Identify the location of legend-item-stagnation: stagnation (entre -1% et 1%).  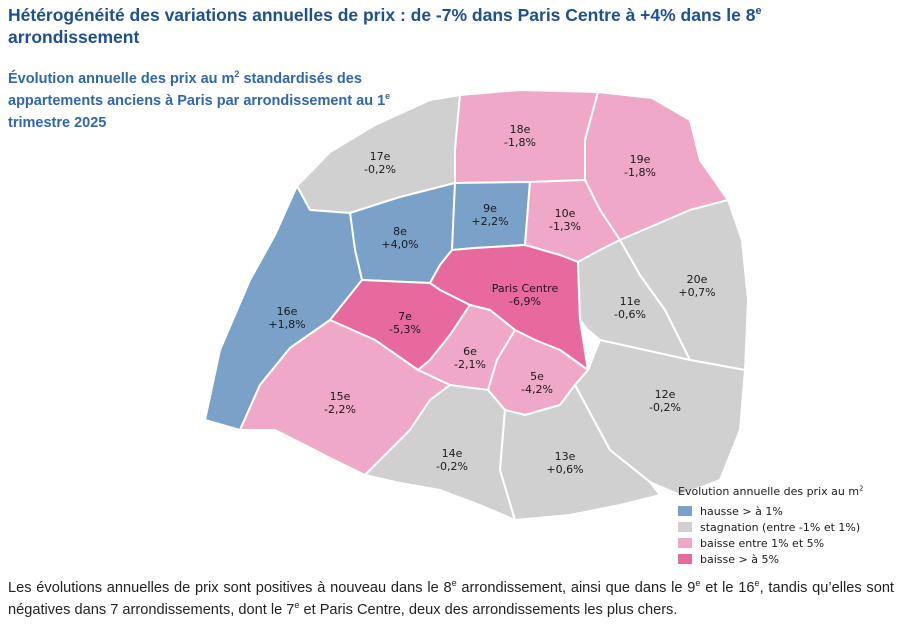
(785, 527).